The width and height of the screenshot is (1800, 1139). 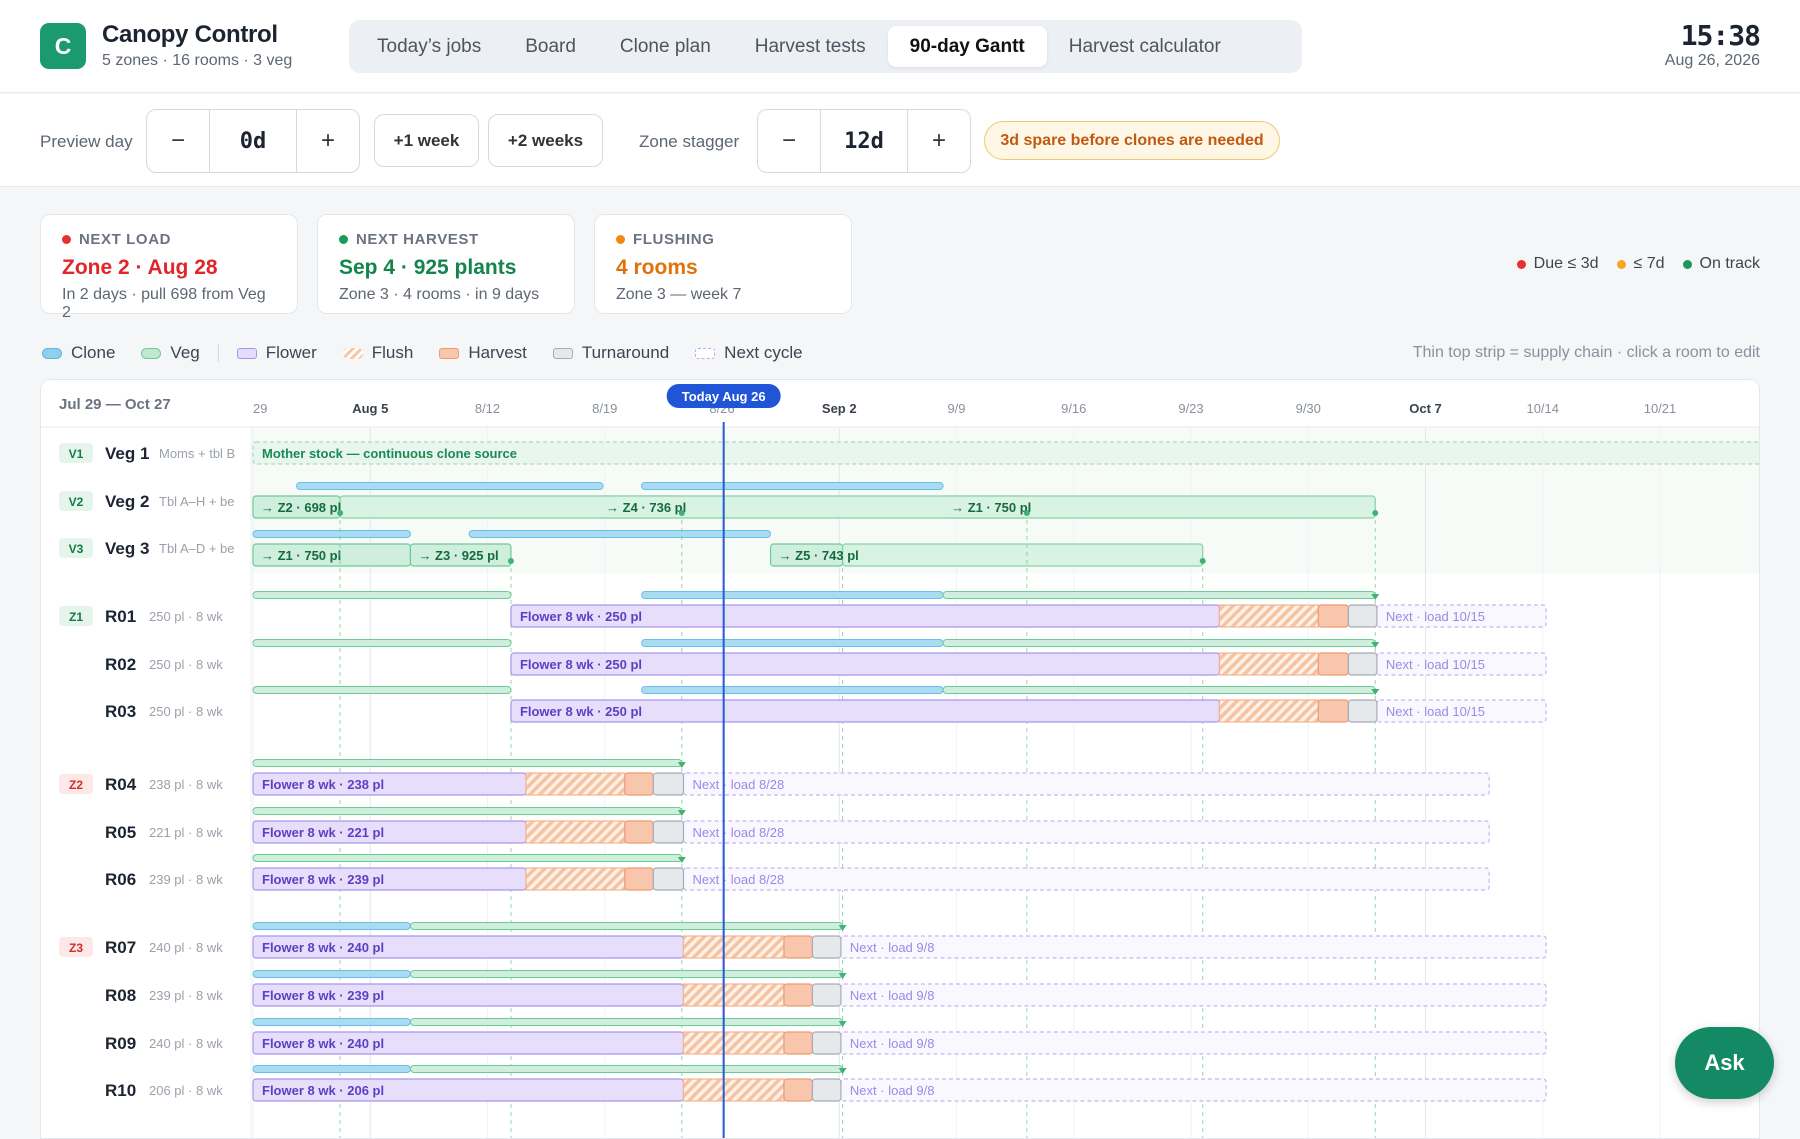 I want to click on app-logo: C, so click(x=63, y=46).